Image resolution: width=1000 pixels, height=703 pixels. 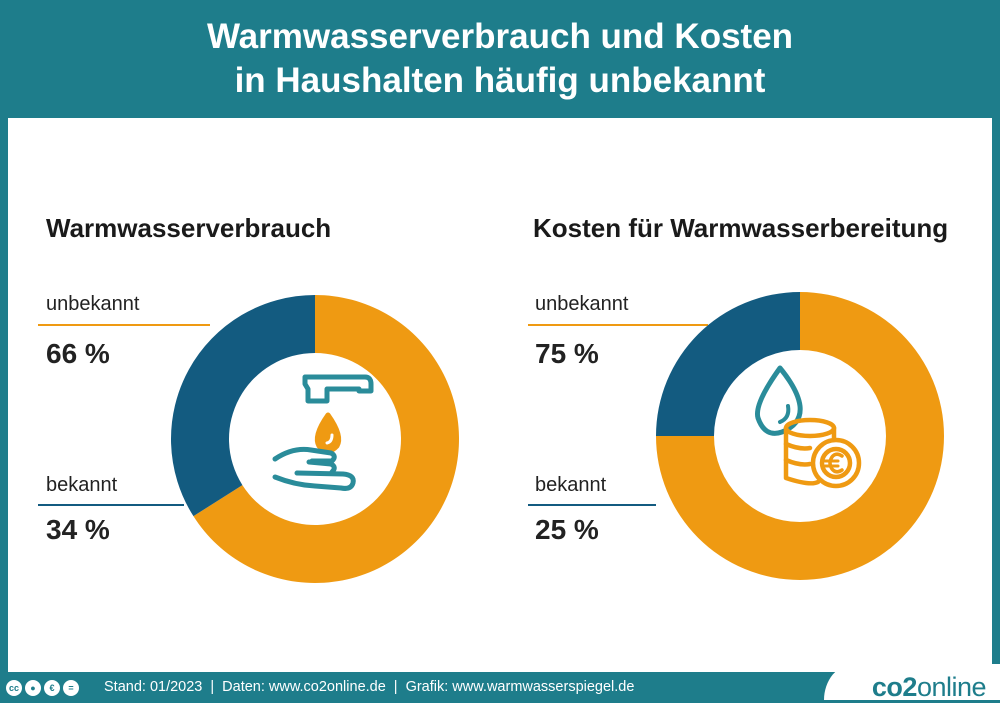 I want to click on water-drop-euro-coins-icon, so click(x=808, y=427).